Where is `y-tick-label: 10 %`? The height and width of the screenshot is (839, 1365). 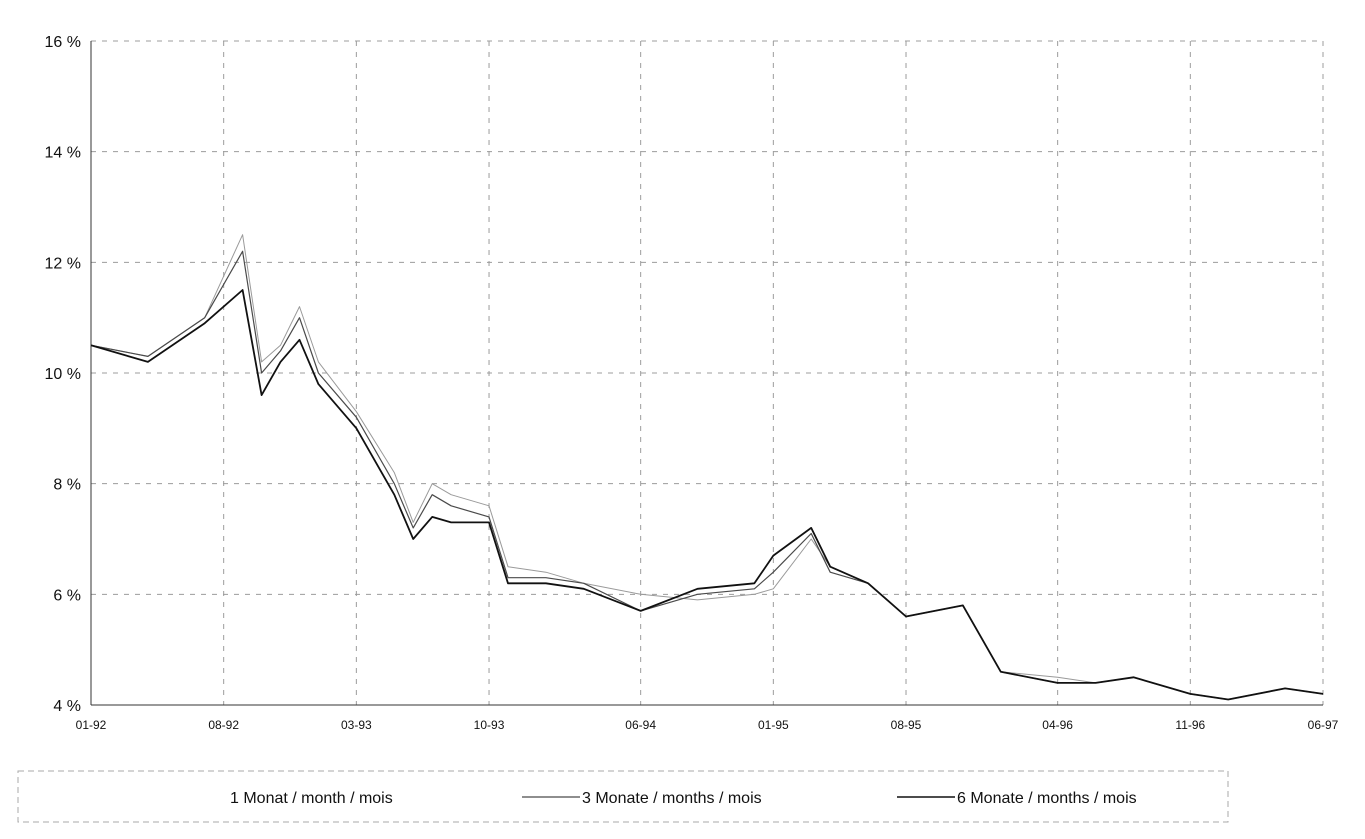 y-tick-label: 10 % is located at coordinates (63, 374).